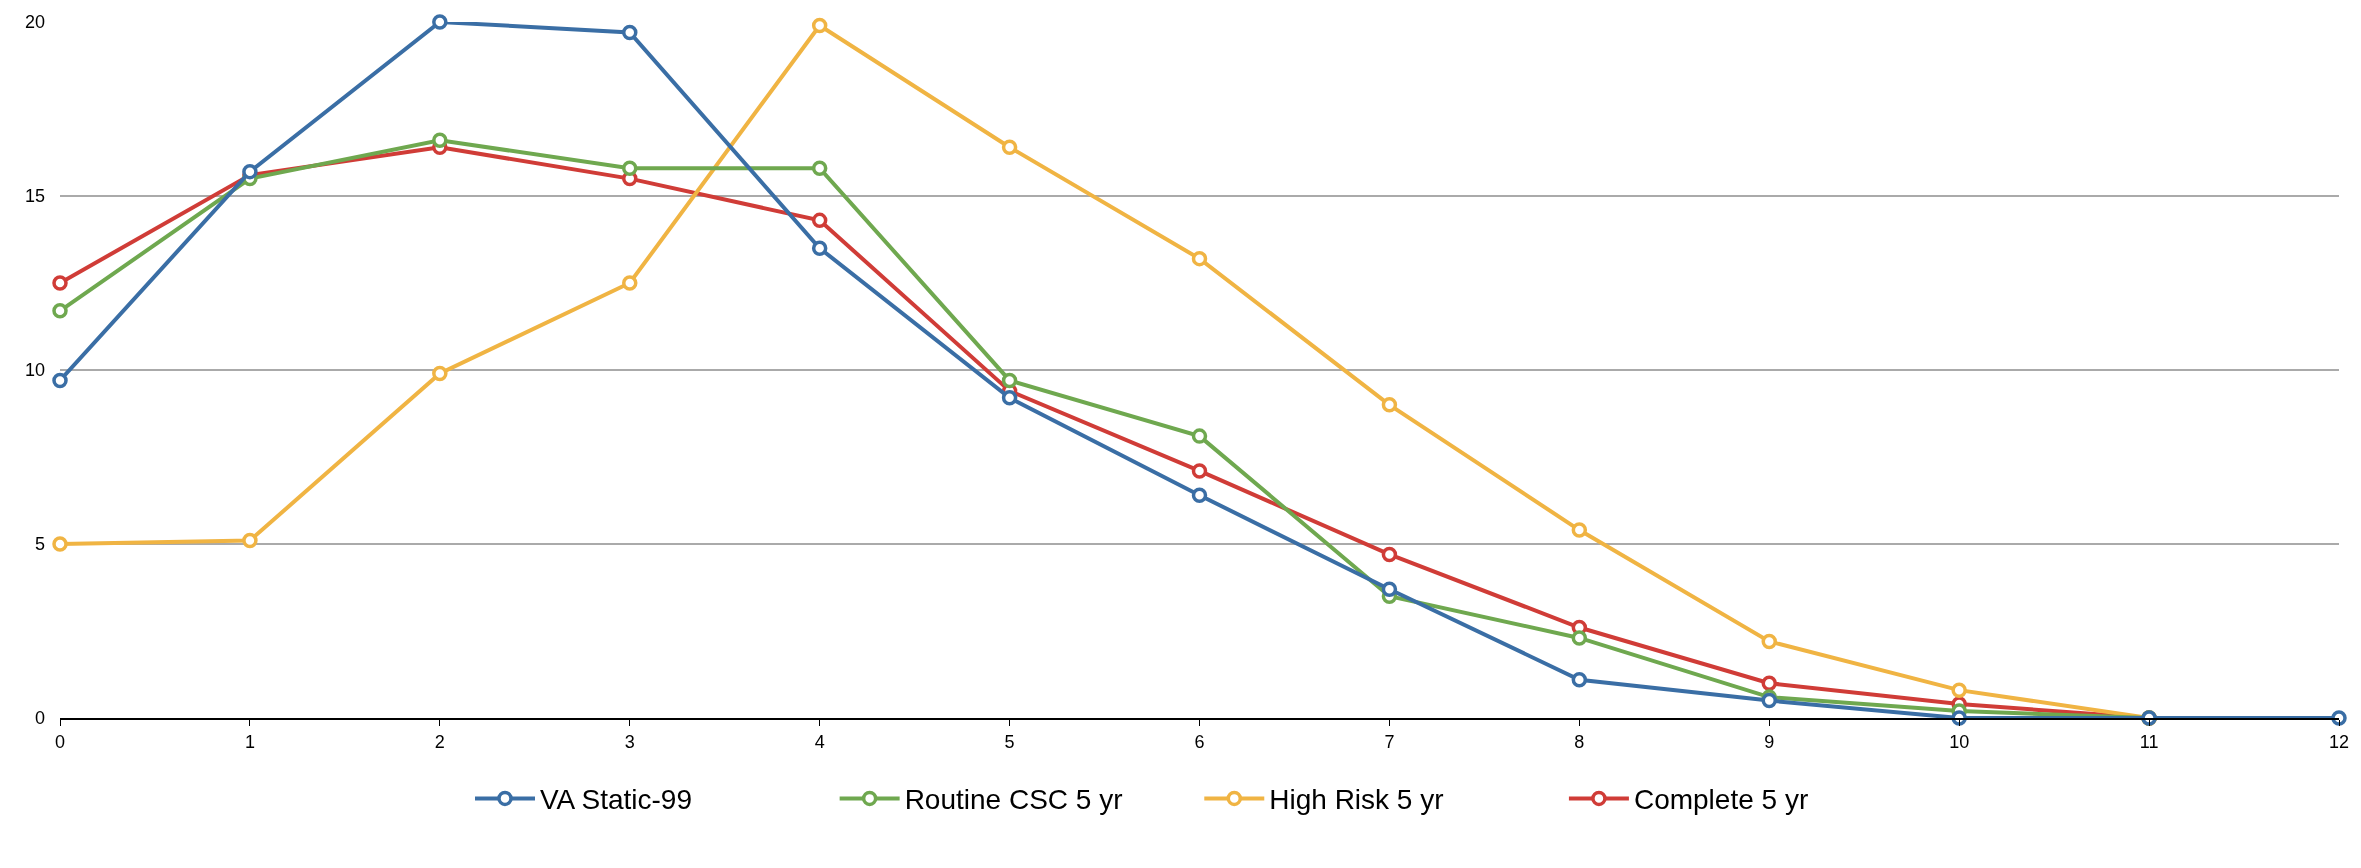 The height and width of the screenshot is (868, 2361). What do you see at coordinates (1579, 741) in the screenshot?
I see `x-tick-label: 8` at bounding box center [1579, 741].